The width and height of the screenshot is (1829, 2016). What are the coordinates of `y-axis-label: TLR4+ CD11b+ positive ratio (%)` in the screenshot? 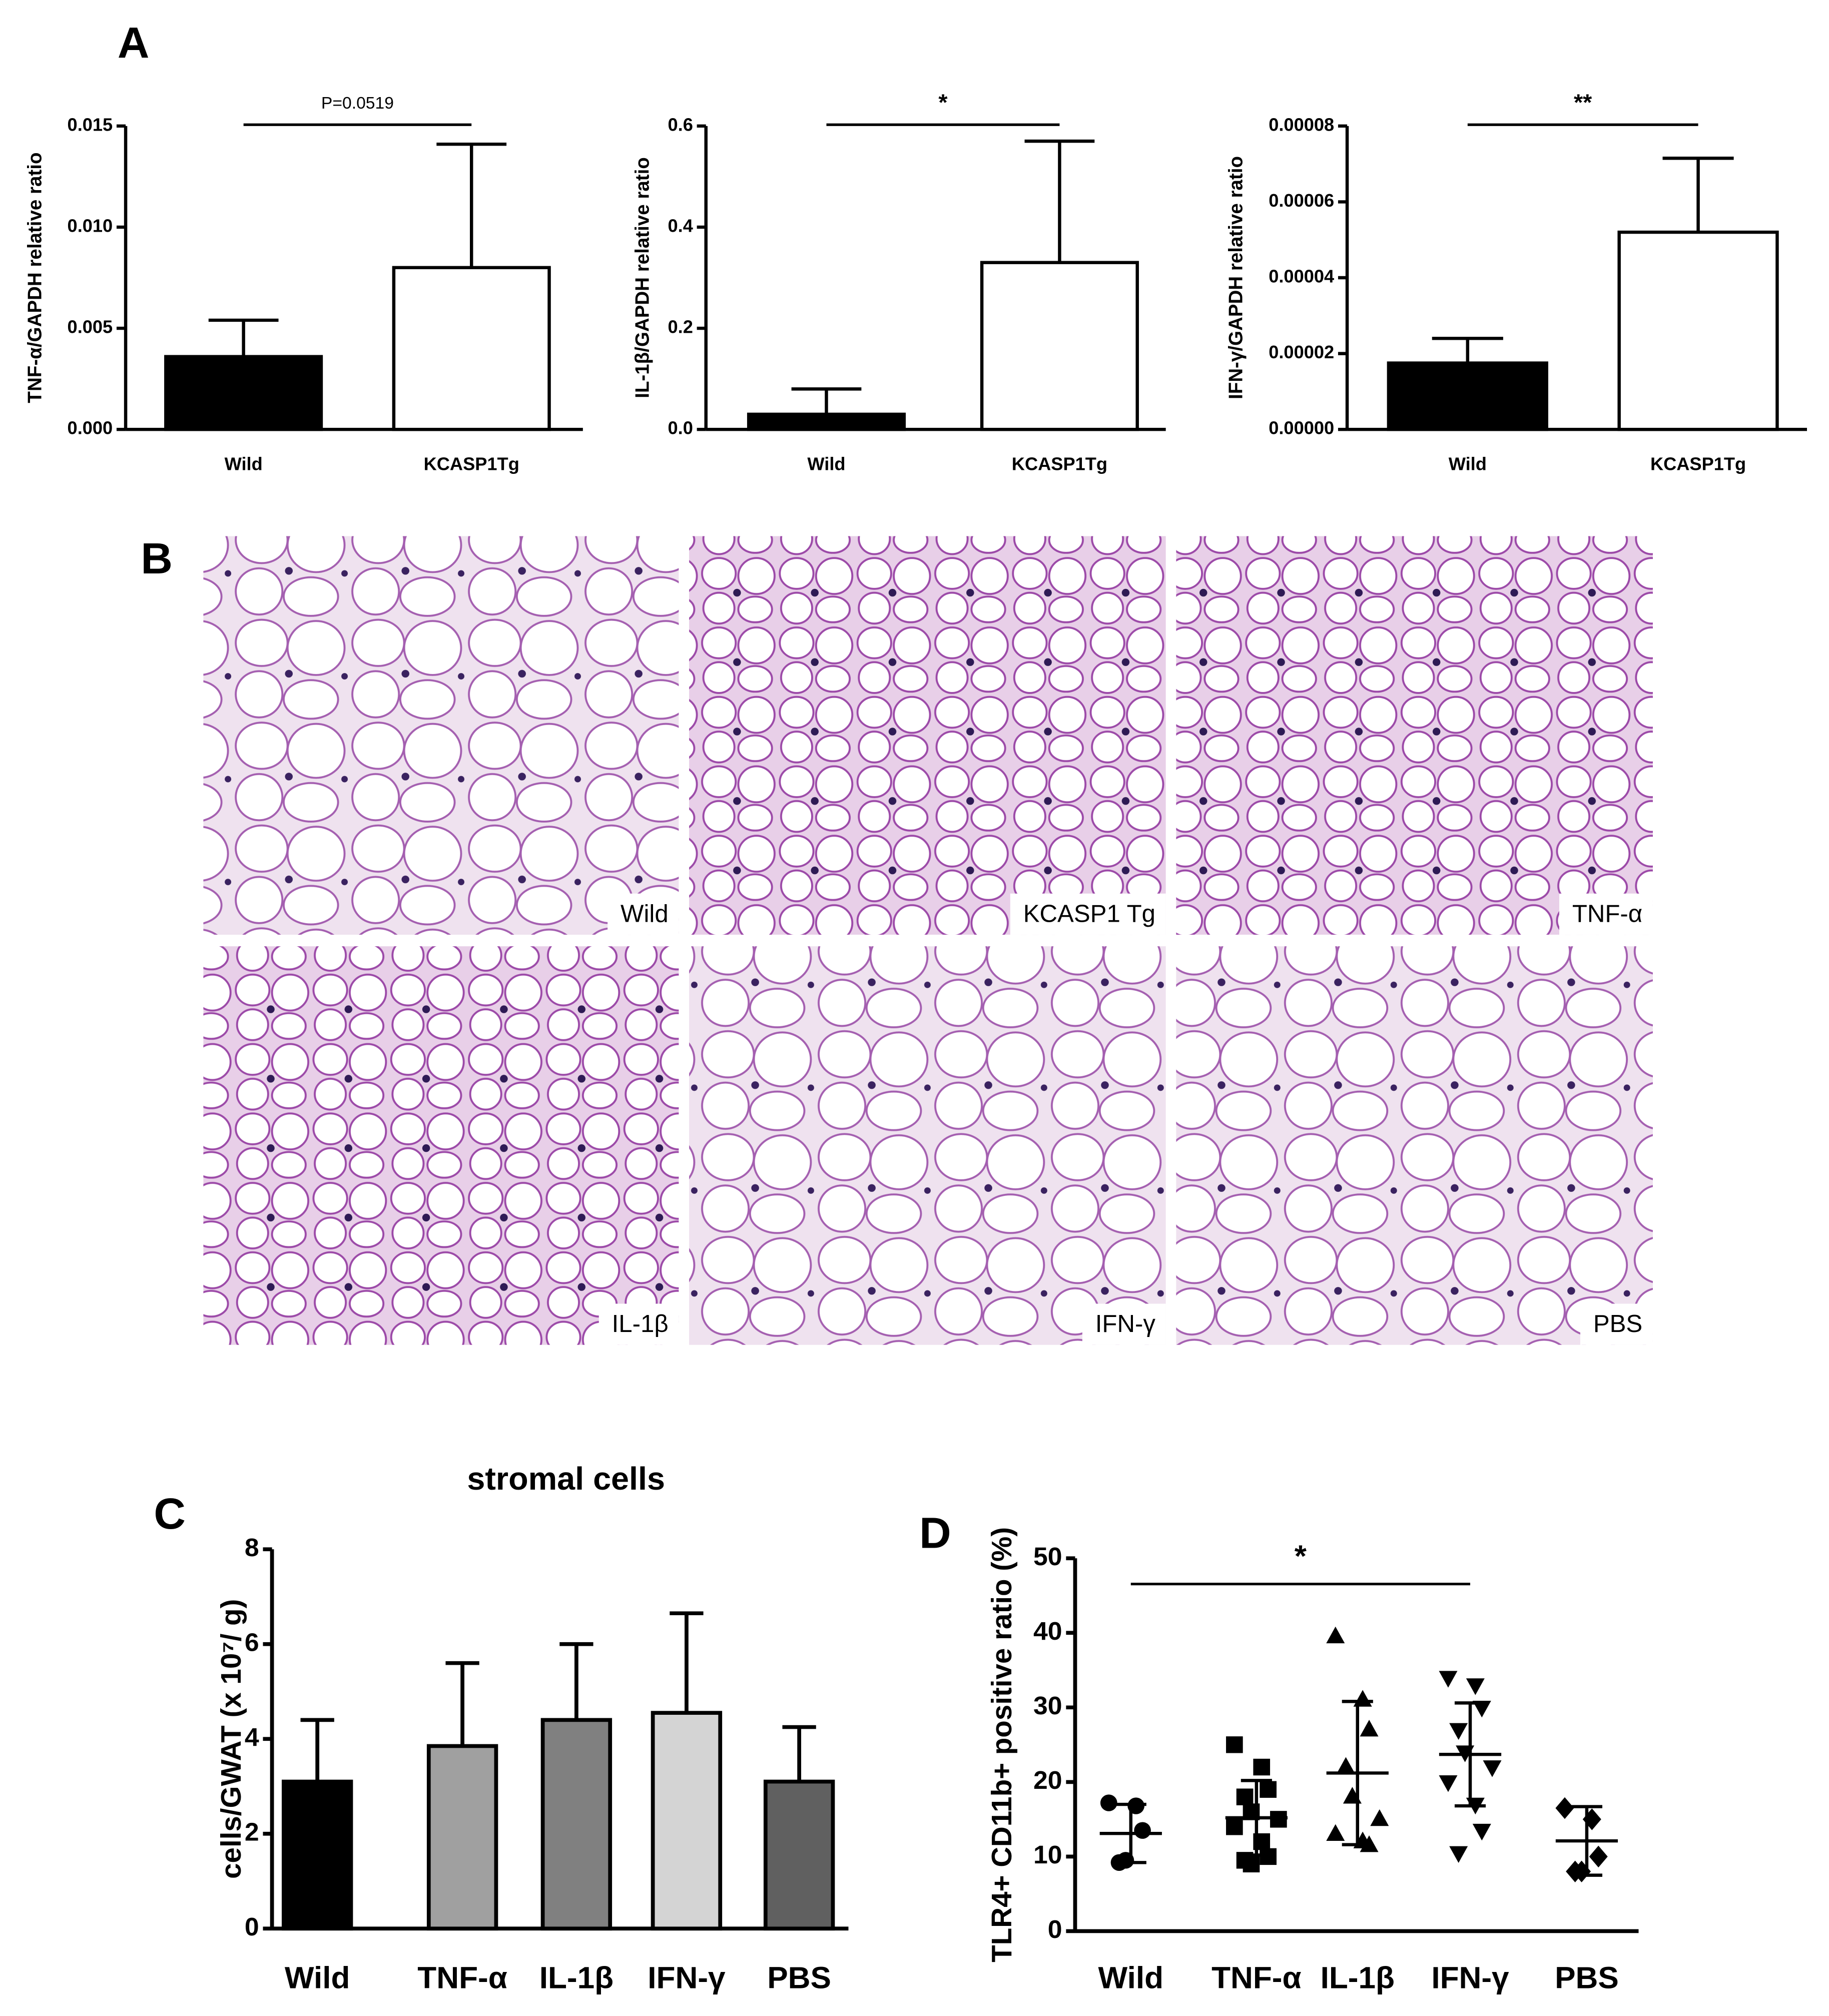 It's located at (1002, 1744).